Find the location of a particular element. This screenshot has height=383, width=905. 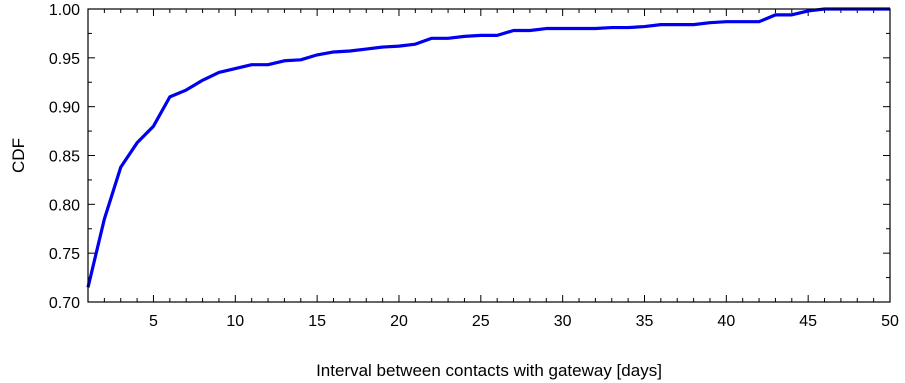

y-tick-label: 0.90 is located at coordinates (64, 108).